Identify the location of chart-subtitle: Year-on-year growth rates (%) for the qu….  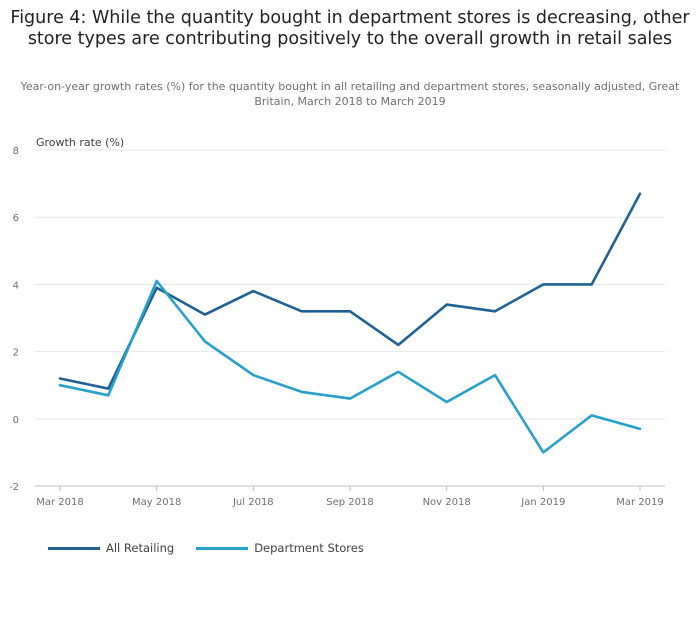
(350, 94).